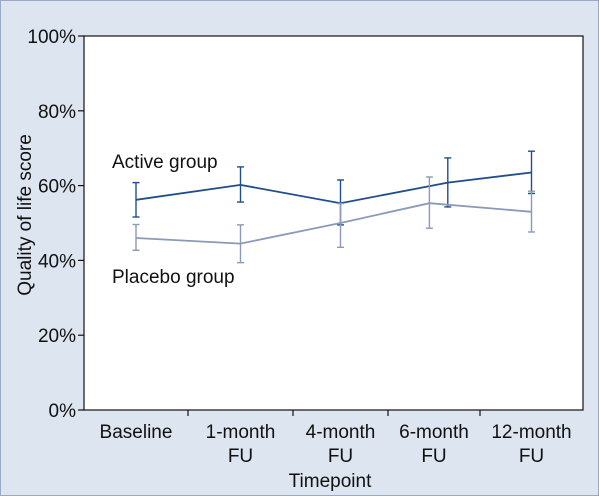  I want to click on y-tick-label: 20%, so click(57, 336).